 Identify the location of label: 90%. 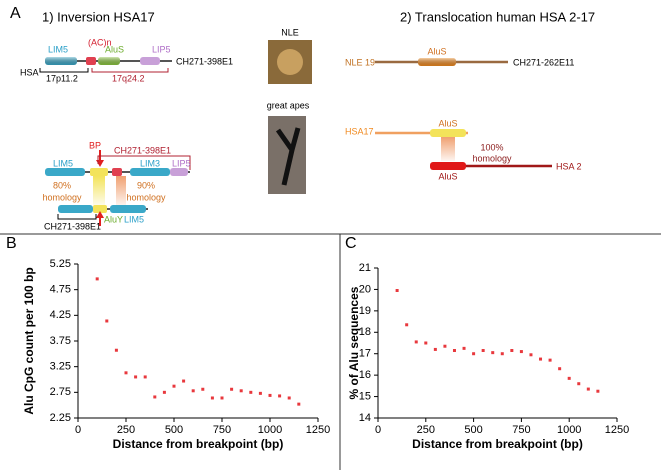
(146, 185).